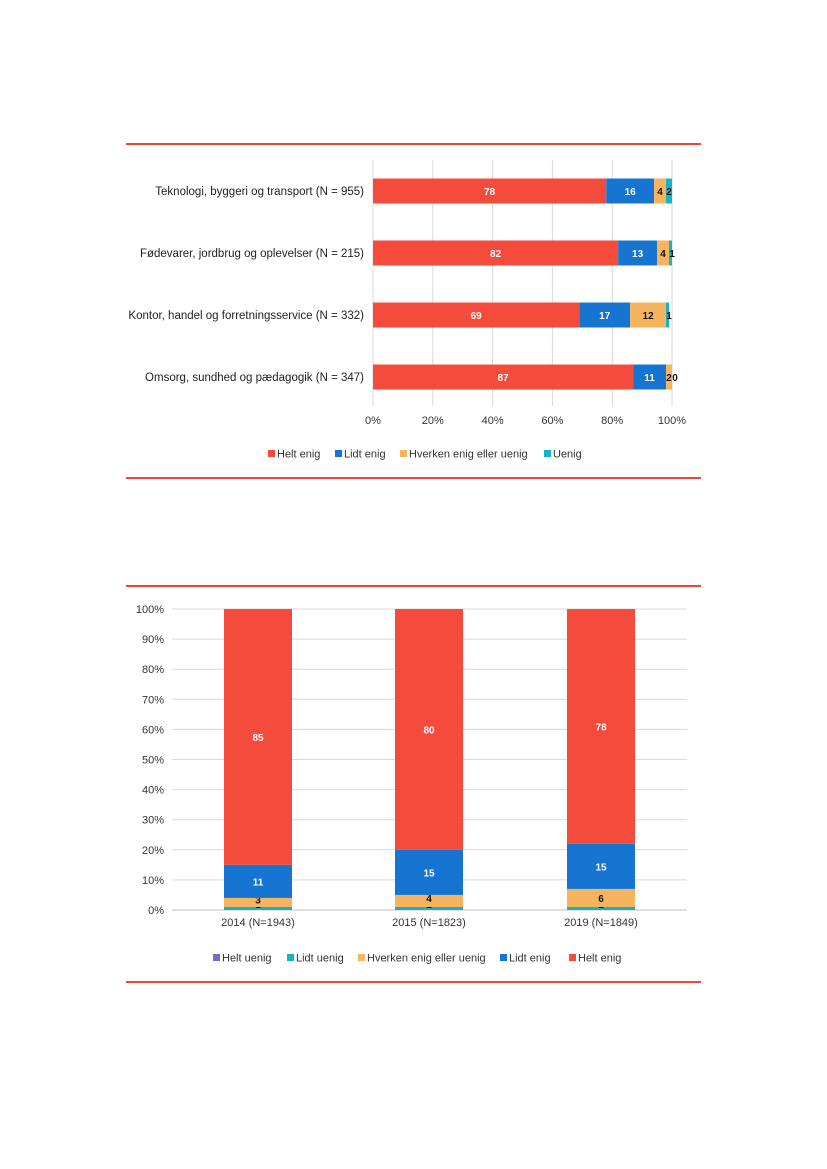 This screenshot has height=1169, width=827. What do you see at coordinates (601, 923) in the screenshot?
I see `x-category-label: 2019 (N=1849)` at bounding box center [601, 923].